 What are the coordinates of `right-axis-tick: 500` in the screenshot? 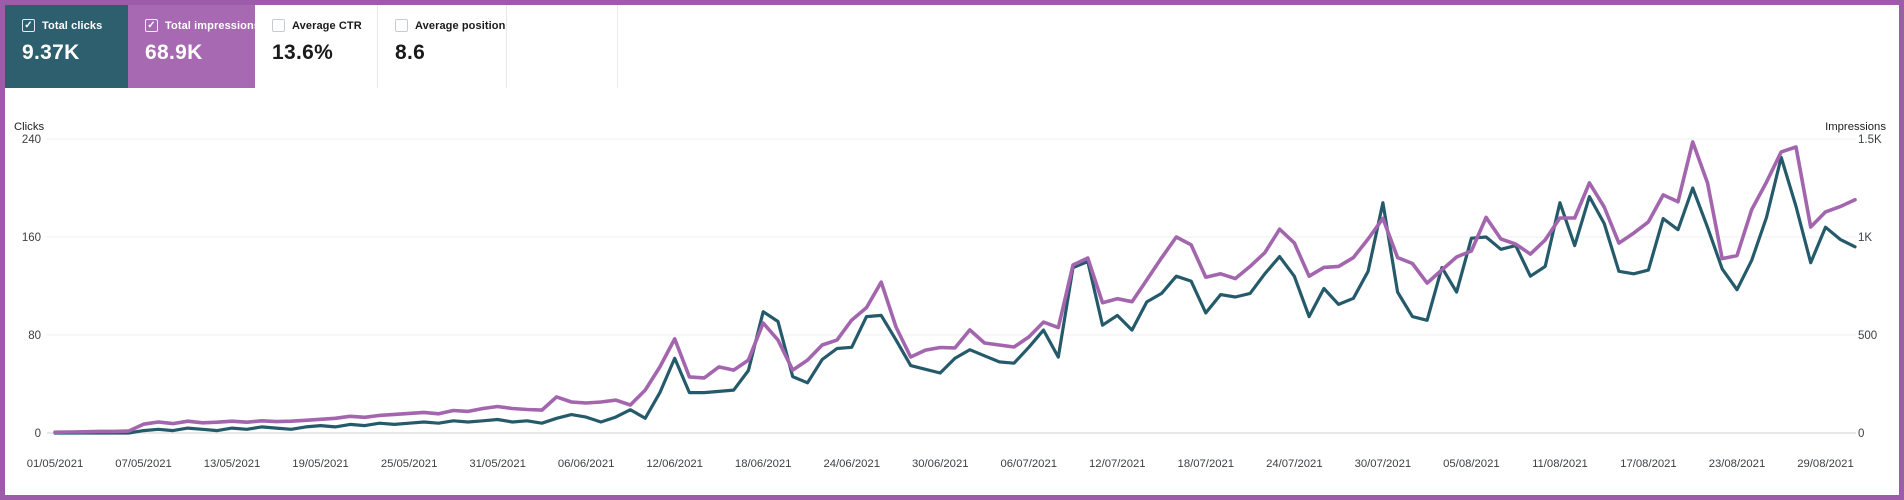 It's located at (1867, 336).